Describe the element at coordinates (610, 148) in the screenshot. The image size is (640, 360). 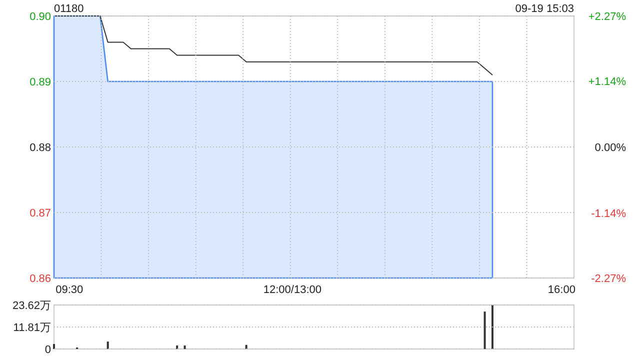
I see `y2-tick-label: 0.00%` at that location.